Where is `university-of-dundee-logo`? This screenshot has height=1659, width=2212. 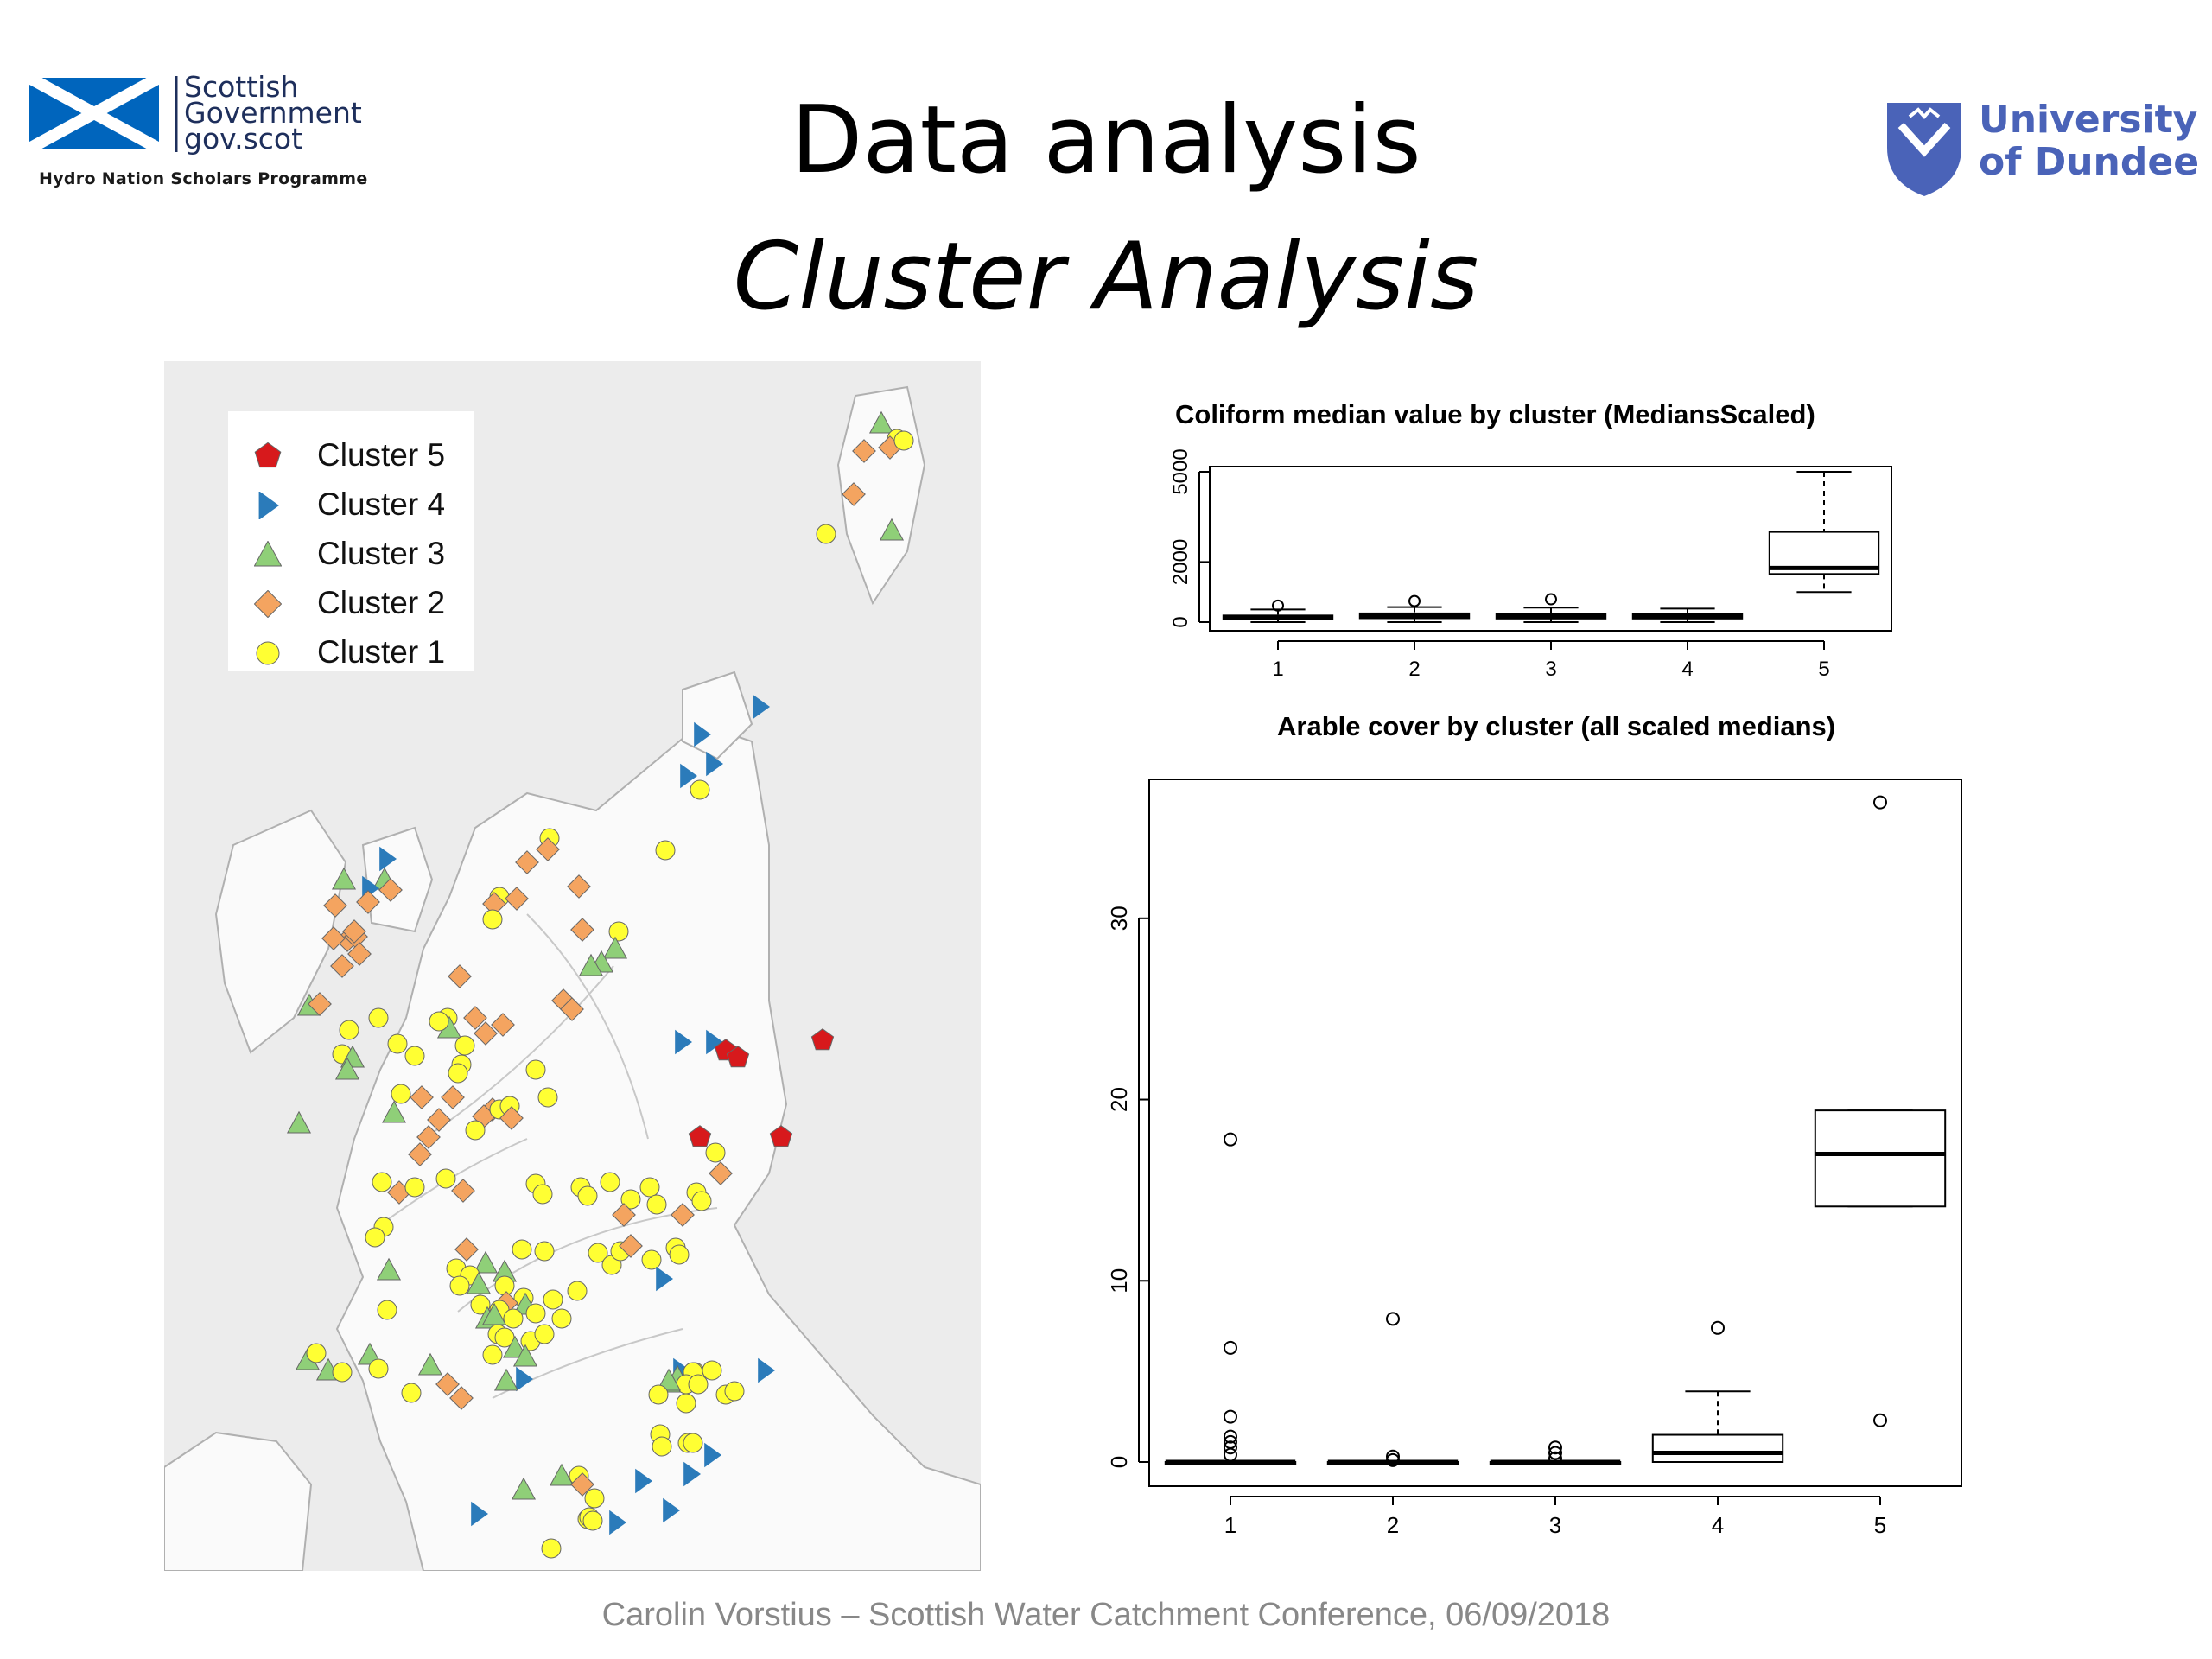
university-of-dundee-logo is located at coordinates (1924, 149).